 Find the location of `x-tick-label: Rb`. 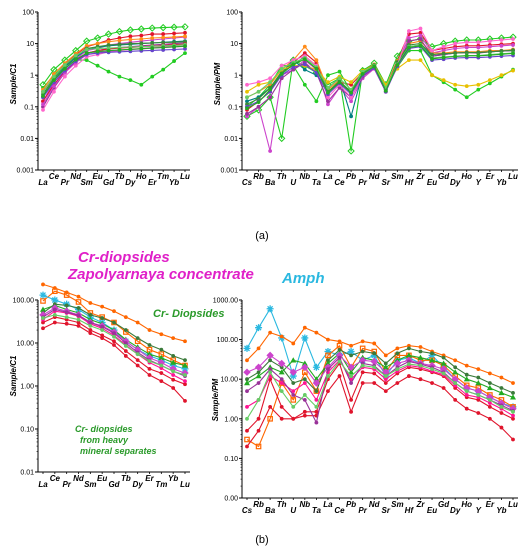

x-tick-label: Rb is located at coordinates (258, 504).